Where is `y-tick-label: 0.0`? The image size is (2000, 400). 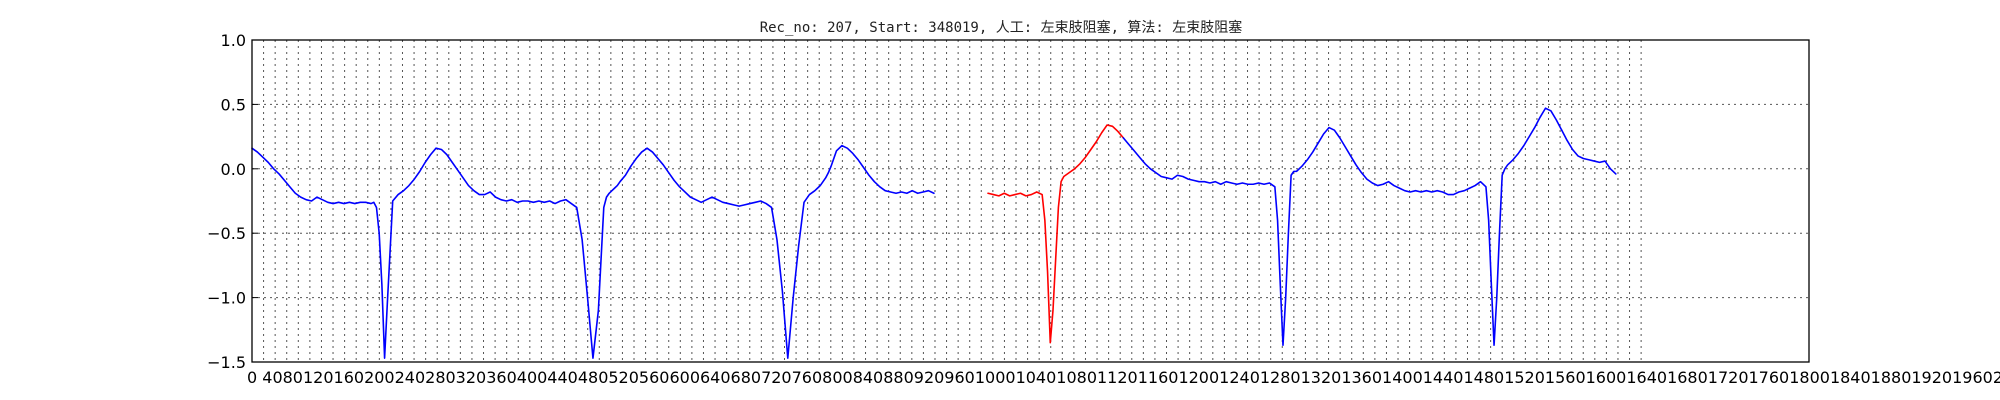 y-tick-label: 0.0 is located at coordinates (233, 169).